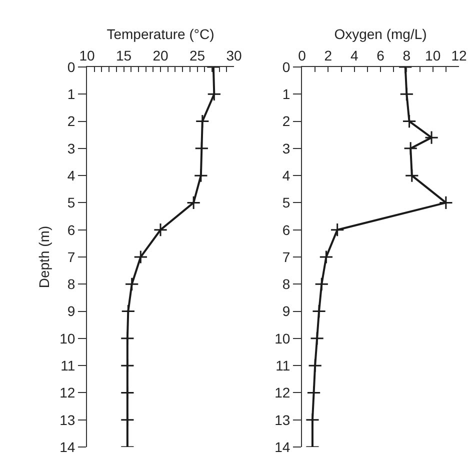 This screenshot has width=469, height=460. I want to click on x-tick-label: 30, so click(234, 55).